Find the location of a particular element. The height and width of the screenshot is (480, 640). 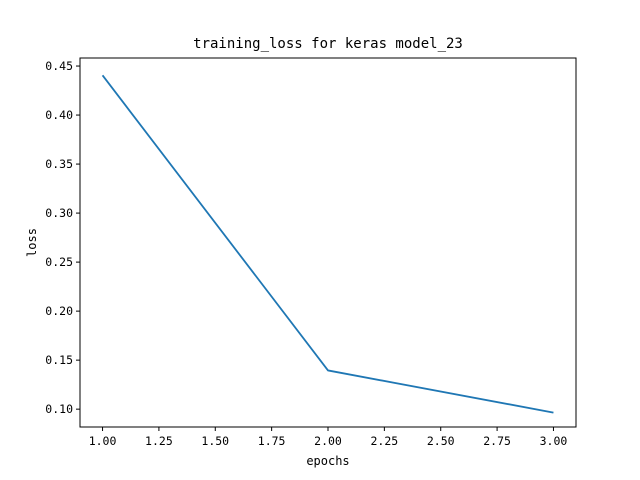

y-tick-label: 0.10 is located at coordinates (59, 409).